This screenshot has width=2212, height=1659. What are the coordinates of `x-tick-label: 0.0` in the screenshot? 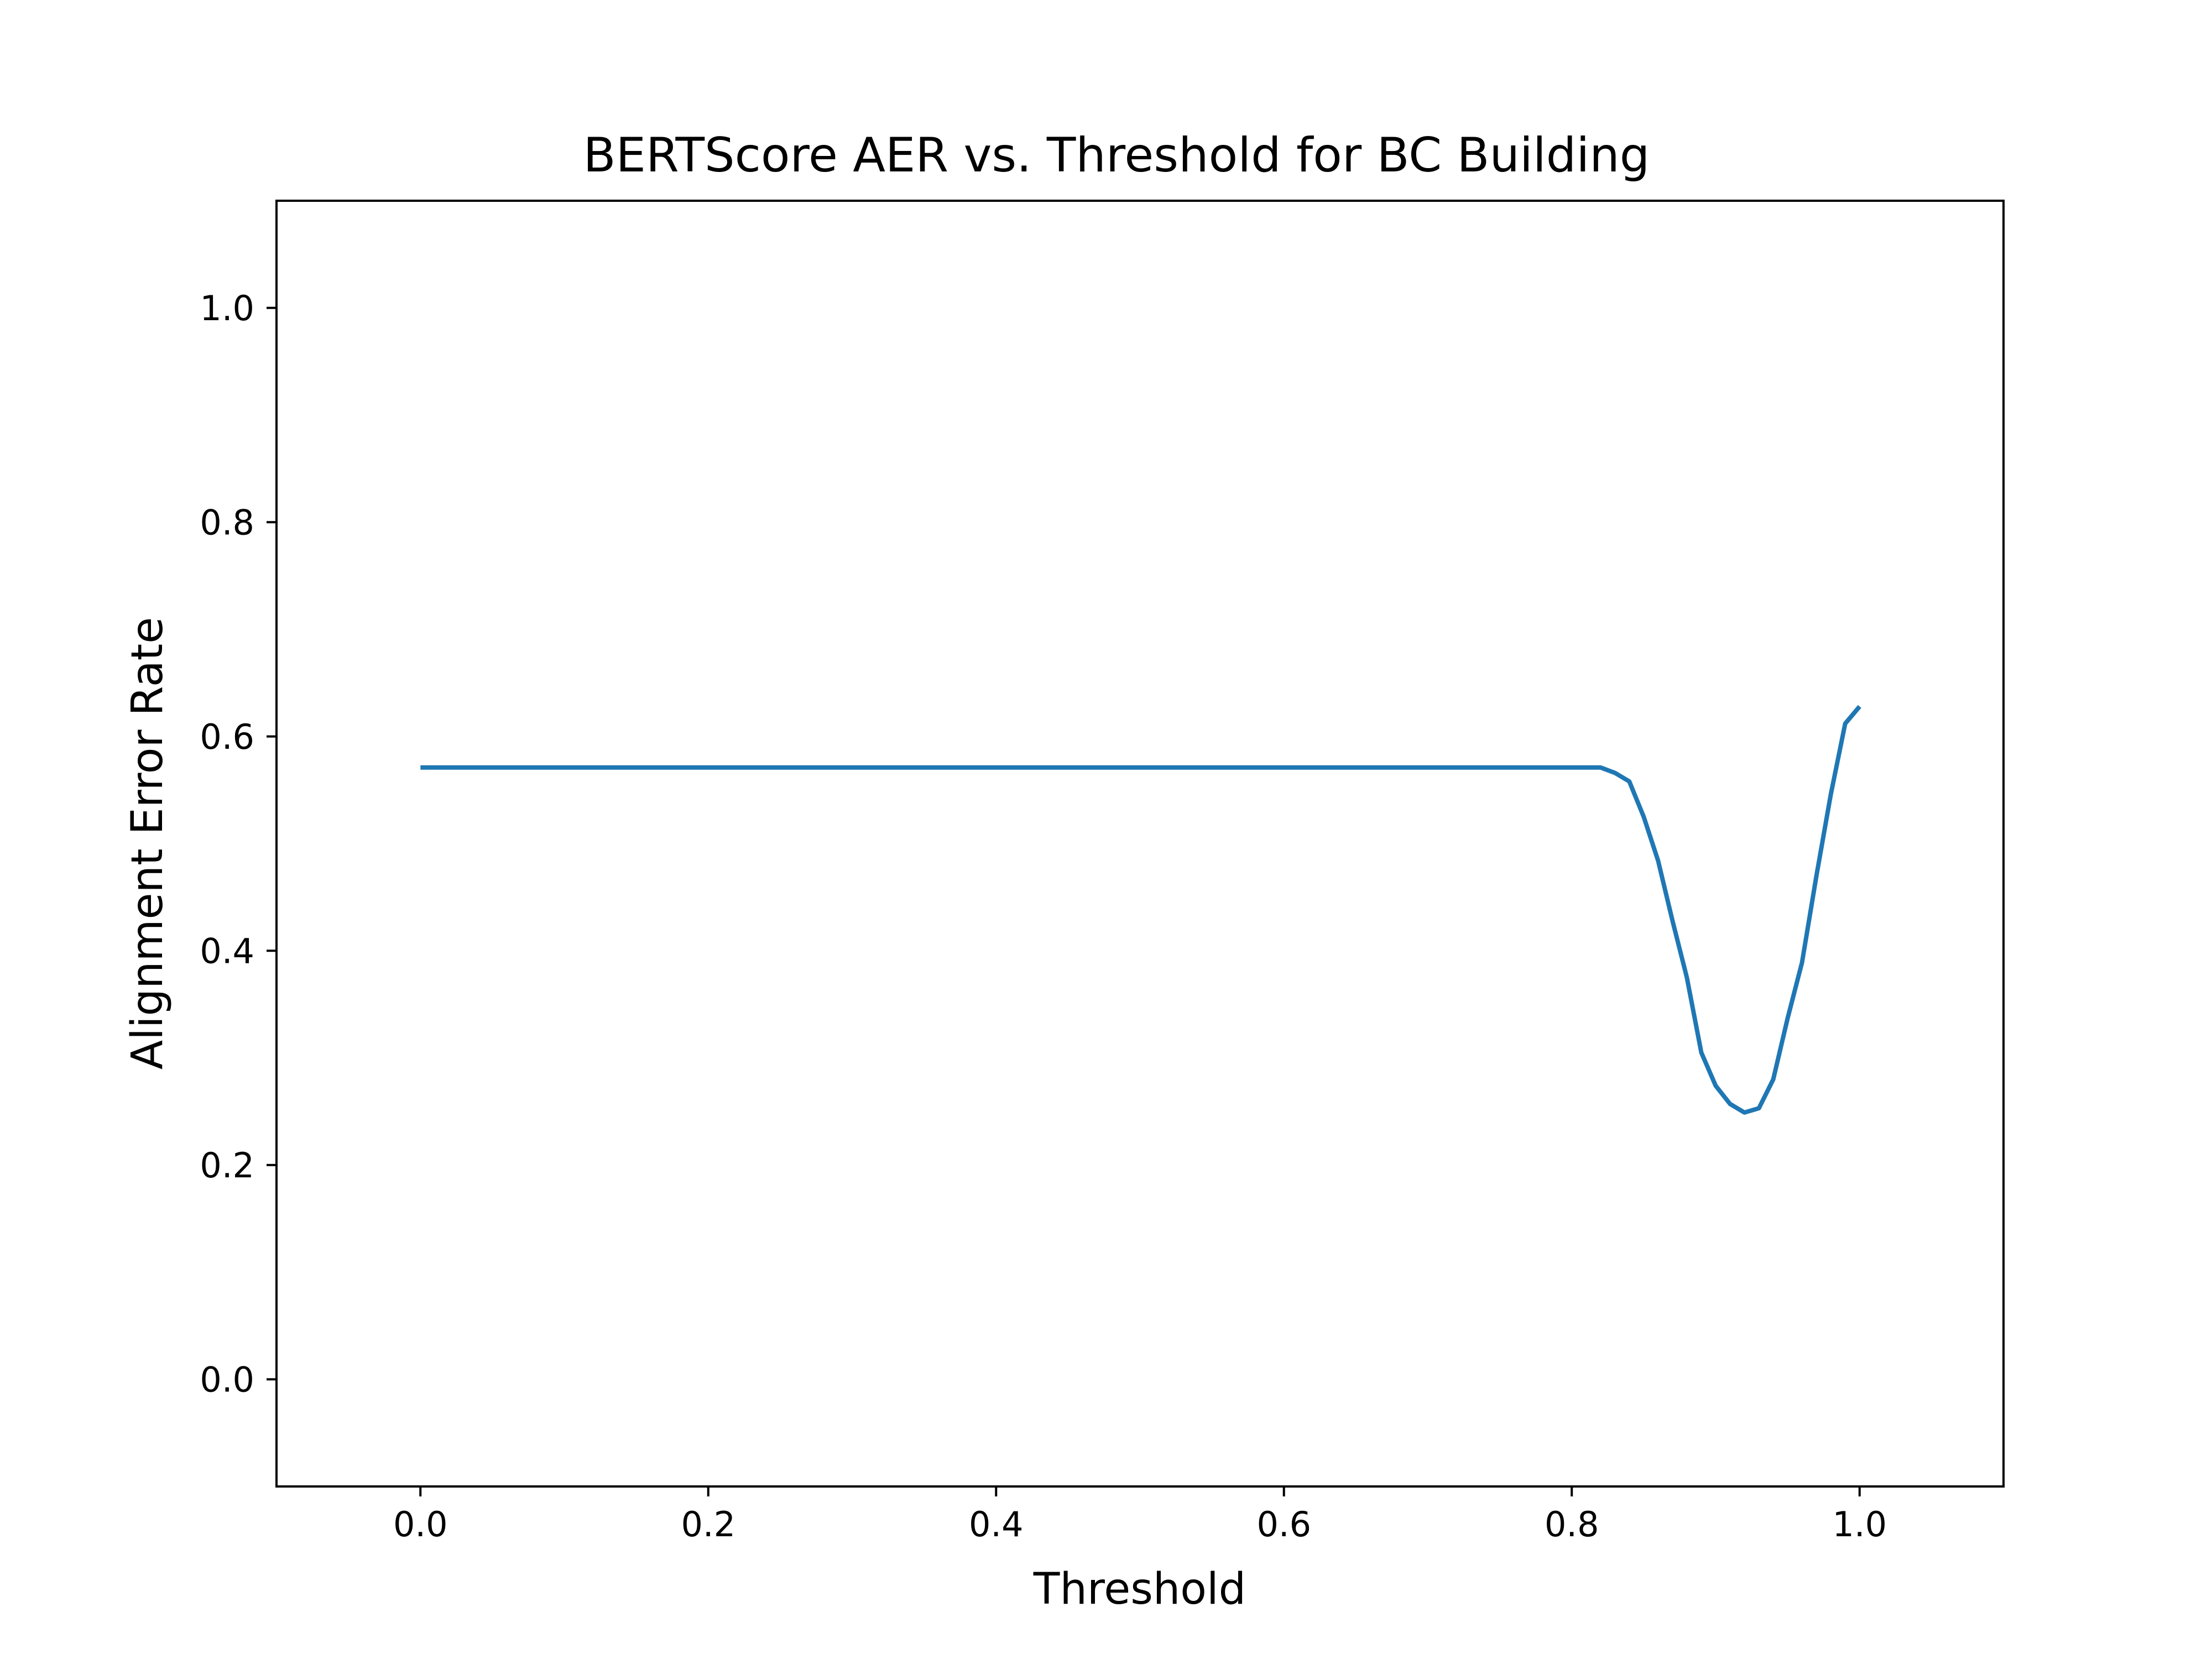 It's located at (421, 1524).